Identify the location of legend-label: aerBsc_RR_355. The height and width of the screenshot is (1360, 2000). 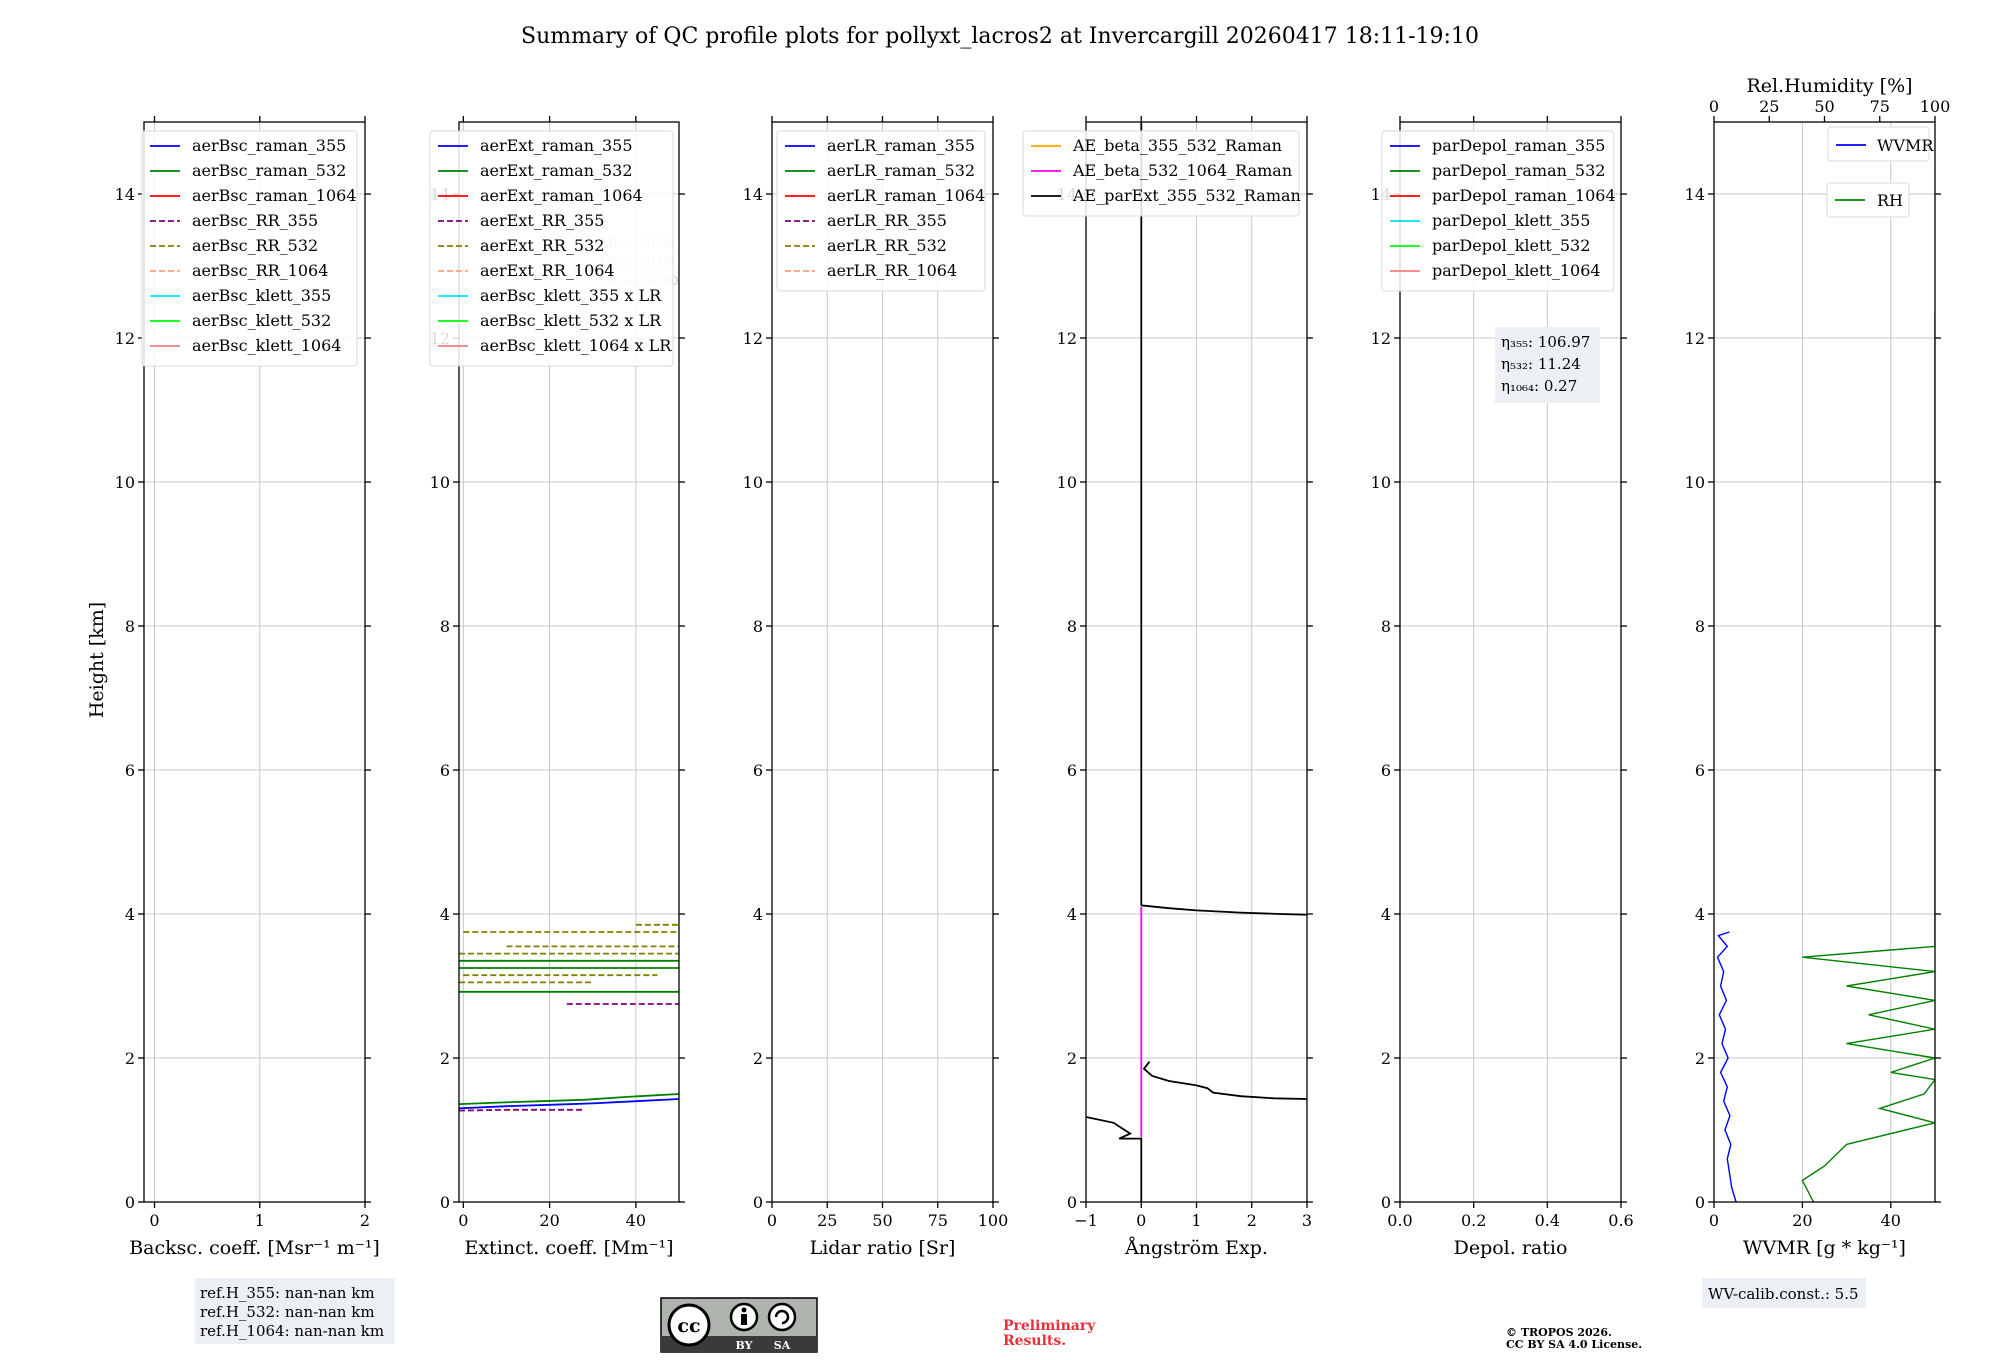
(255, 220).